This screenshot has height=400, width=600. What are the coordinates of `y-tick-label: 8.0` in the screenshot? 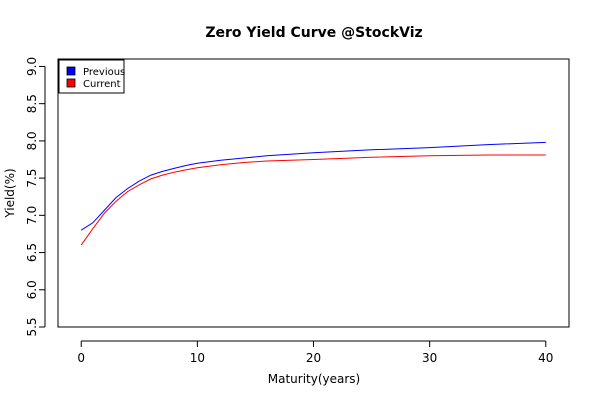 It's located at (32, 140).